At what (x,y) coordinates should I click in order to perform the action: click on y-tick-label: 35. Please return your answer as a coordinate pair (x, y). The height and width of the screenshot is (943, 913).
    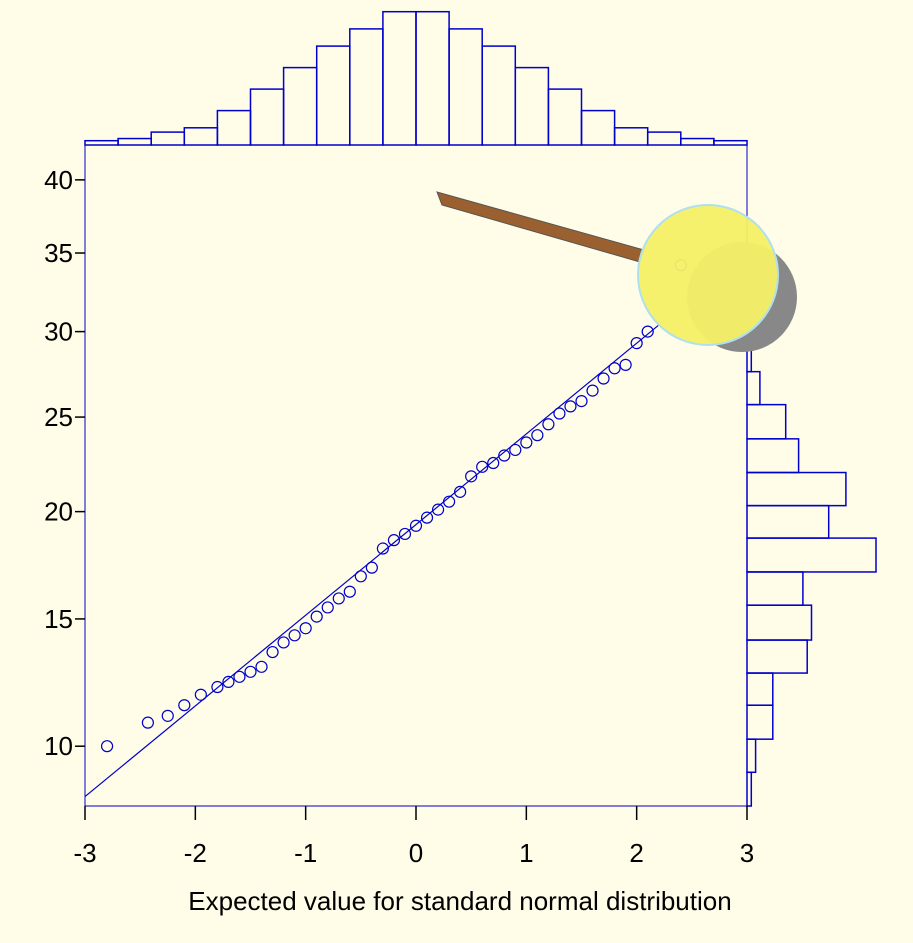
    Looking at the image, I should click on (58, 253).